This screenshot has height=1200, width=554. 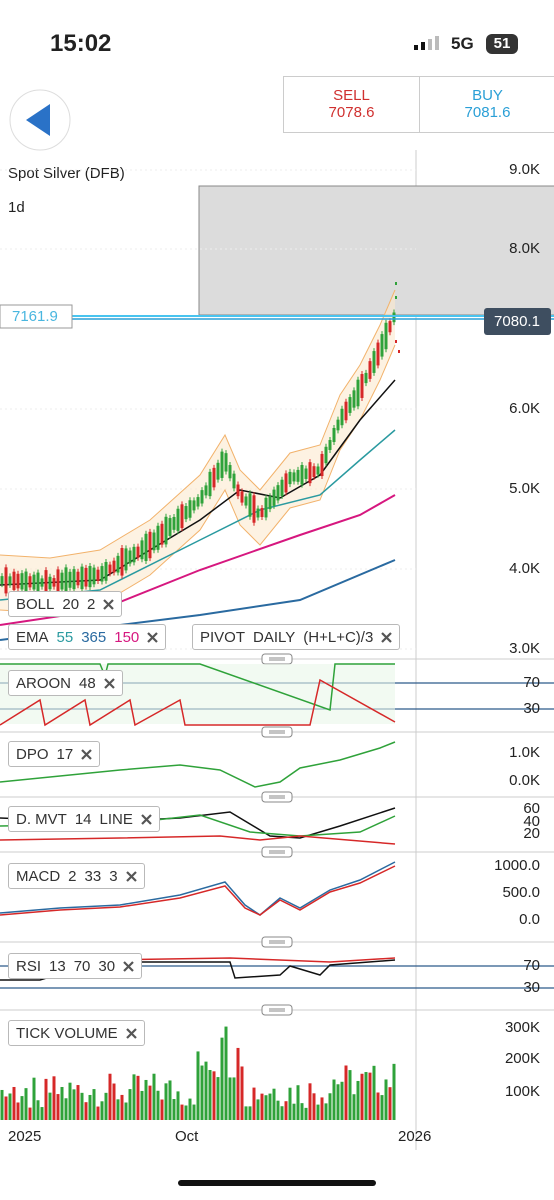 What do you see at coordinates (87, 637) in the screenshot?
I see `indicator-chip: EMA 55 365 150` at bounding box center [87, 637].